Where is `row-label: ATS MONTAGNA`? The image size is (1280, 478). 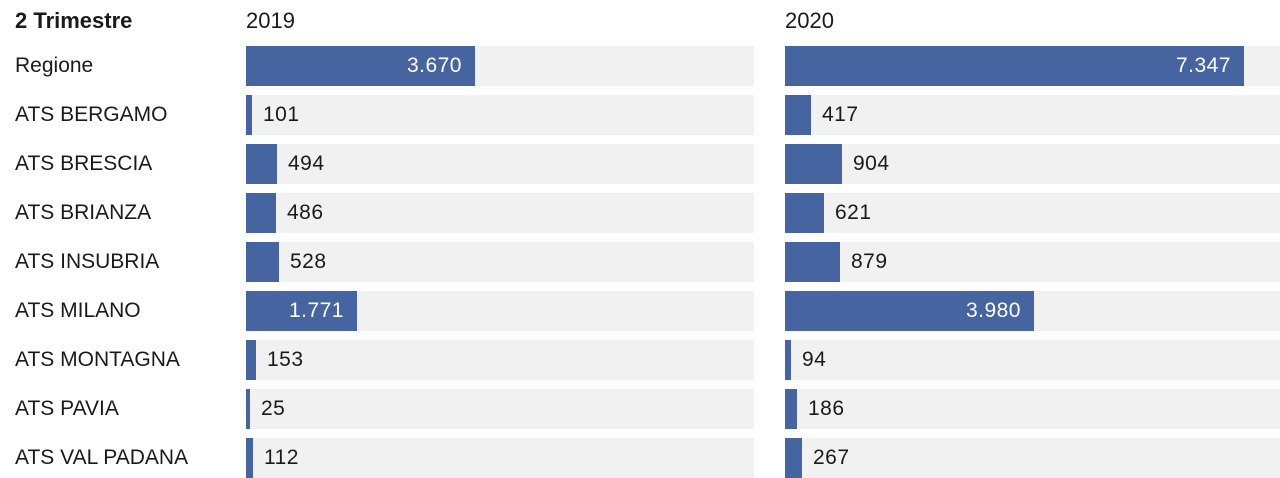
row-label: ATS MONTAGNA is located at coordinates (97, 359).